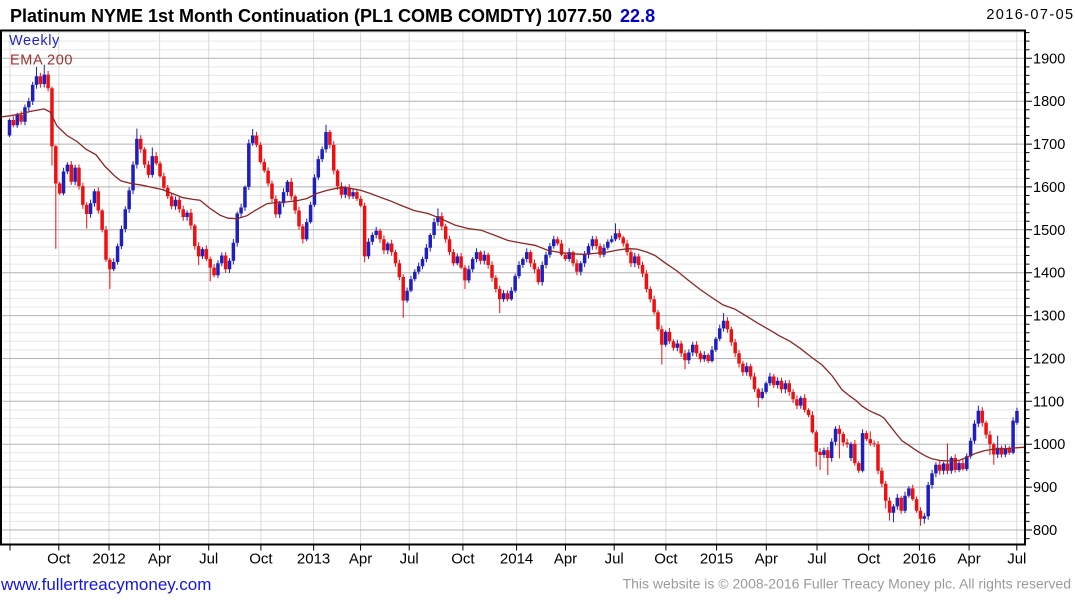 This screenshot has height=600, width=1075. Describe the element at coordinates (1049, 145) in the screenshot. I see `svg-text: 1700` at that location.